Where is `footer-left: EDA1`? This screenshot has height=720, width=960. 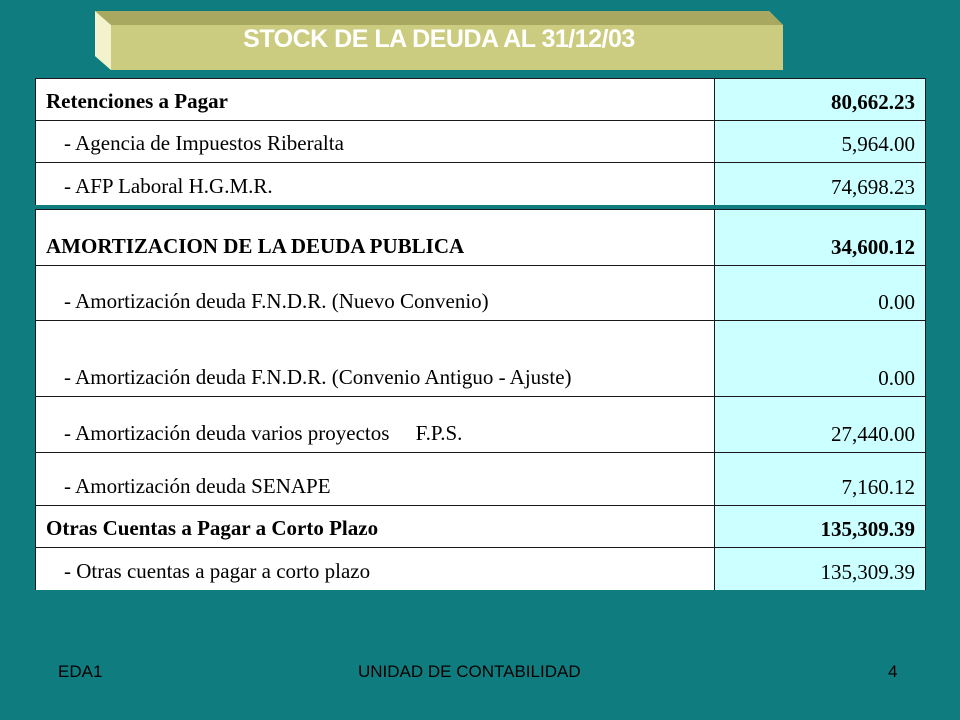 footer-left: EDA1 is located at coordinates (80, 671).